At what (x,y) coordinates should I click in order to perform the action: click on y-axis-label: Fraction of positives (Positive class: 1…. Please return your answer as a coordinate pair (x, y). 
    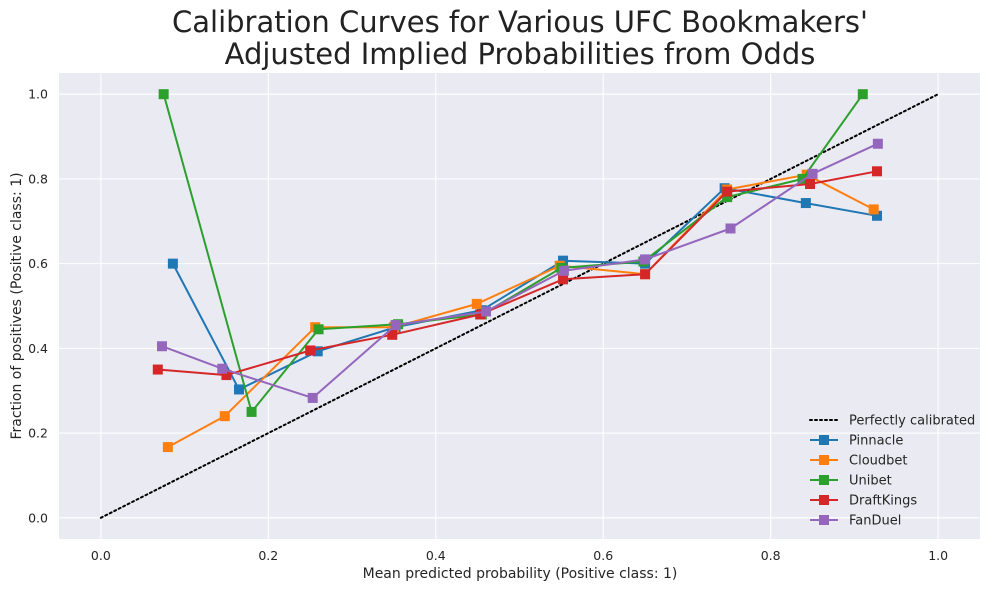
    Looking at the image, I should click on (17, 305).